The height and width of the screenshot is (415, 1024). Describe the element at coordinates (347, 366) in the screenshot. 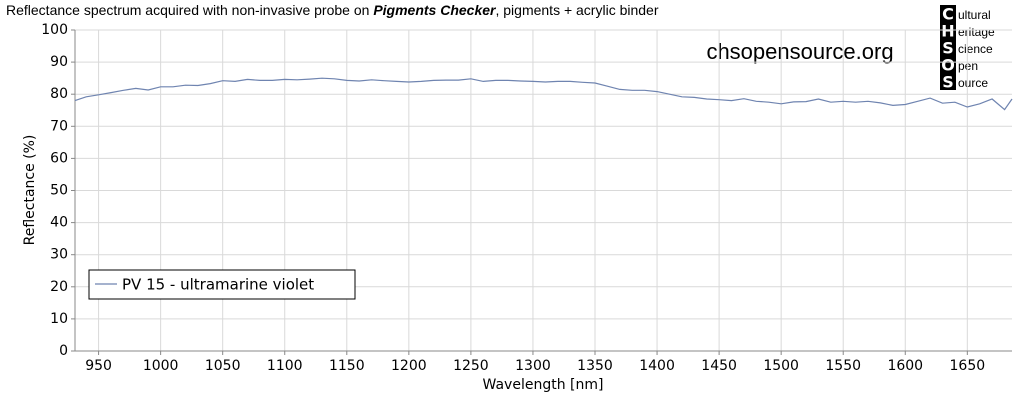

I see `x-tick-label: 1150` at that location.